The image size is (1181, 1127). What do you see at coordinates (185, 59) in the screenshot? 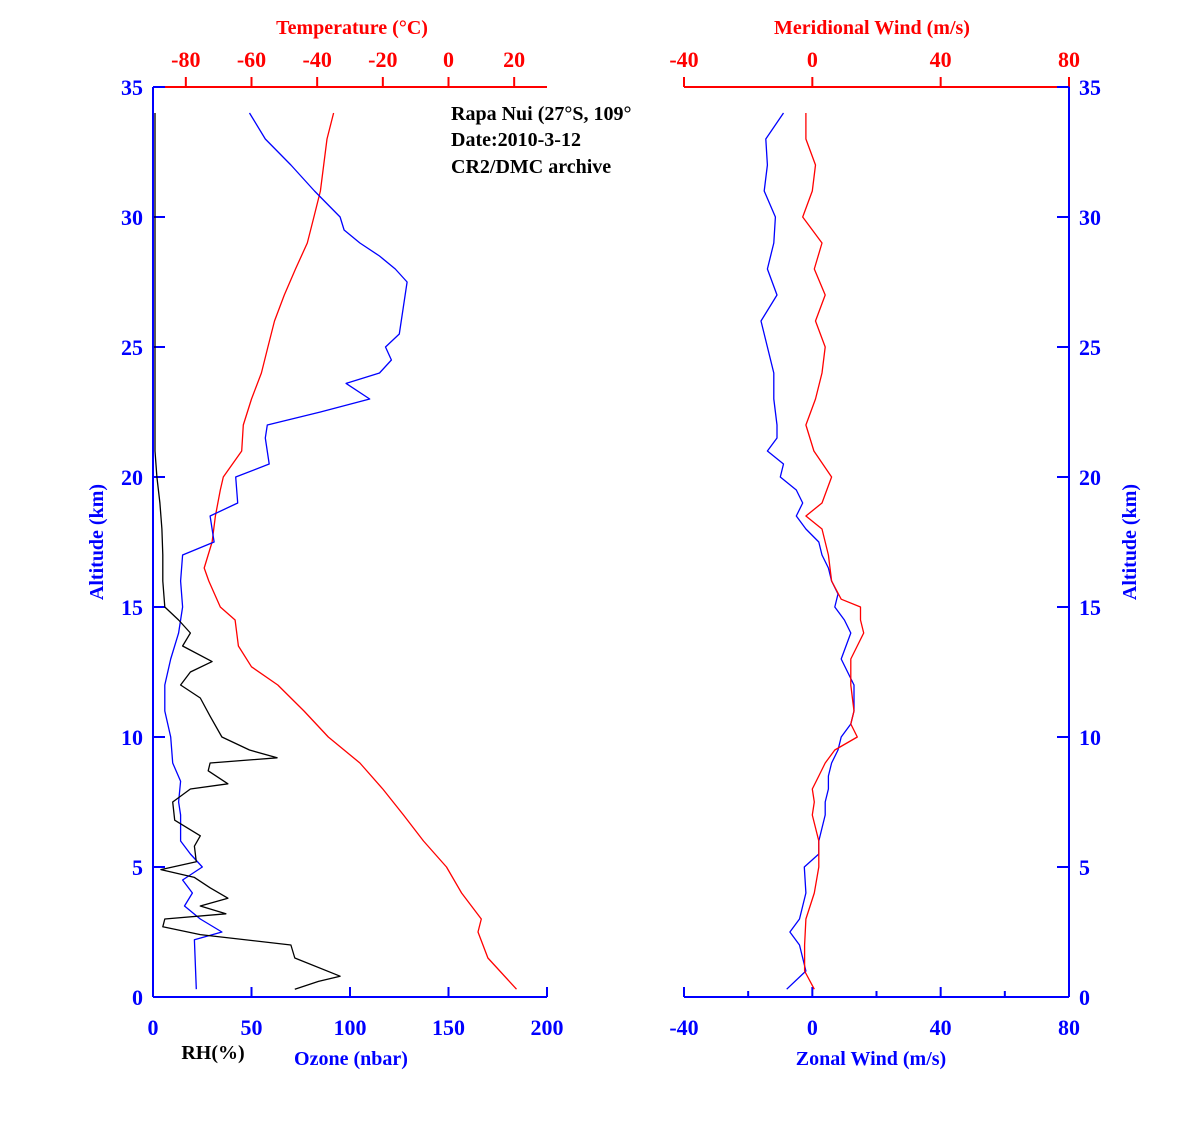
I see `top-tick-label: -80` at bounding box center [185, 59].